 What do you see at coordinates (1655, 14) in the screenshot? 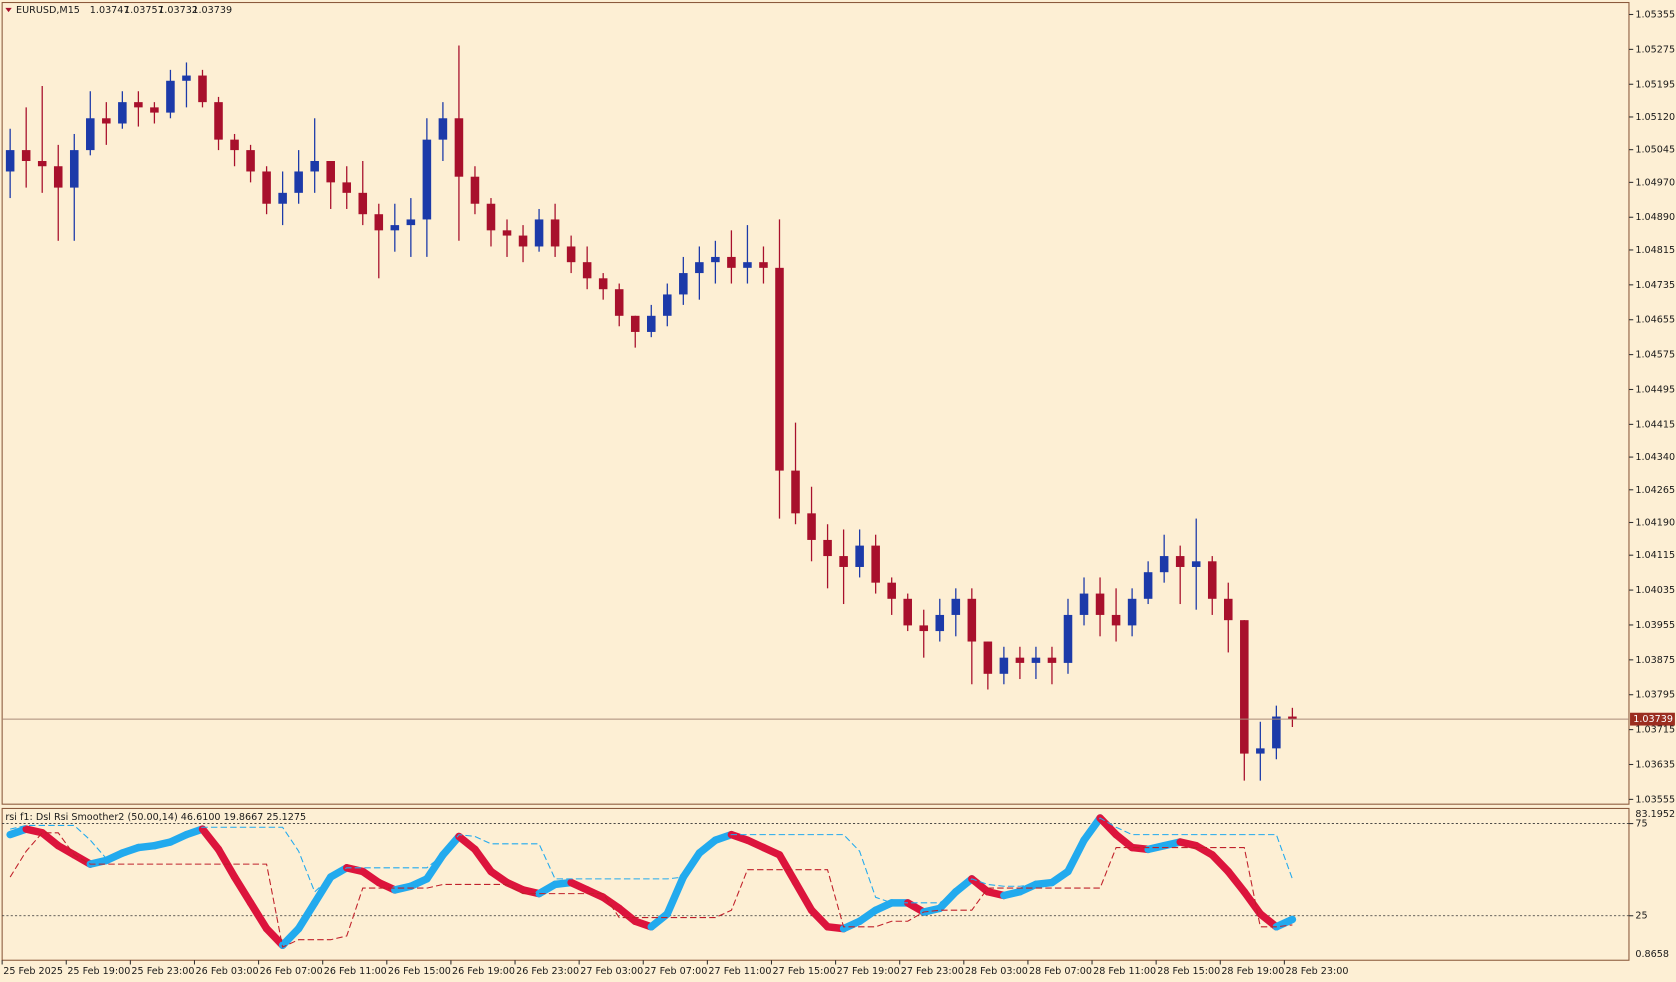
I see `y-tick-label: 1.05355` at bounding box center [1655, 14].